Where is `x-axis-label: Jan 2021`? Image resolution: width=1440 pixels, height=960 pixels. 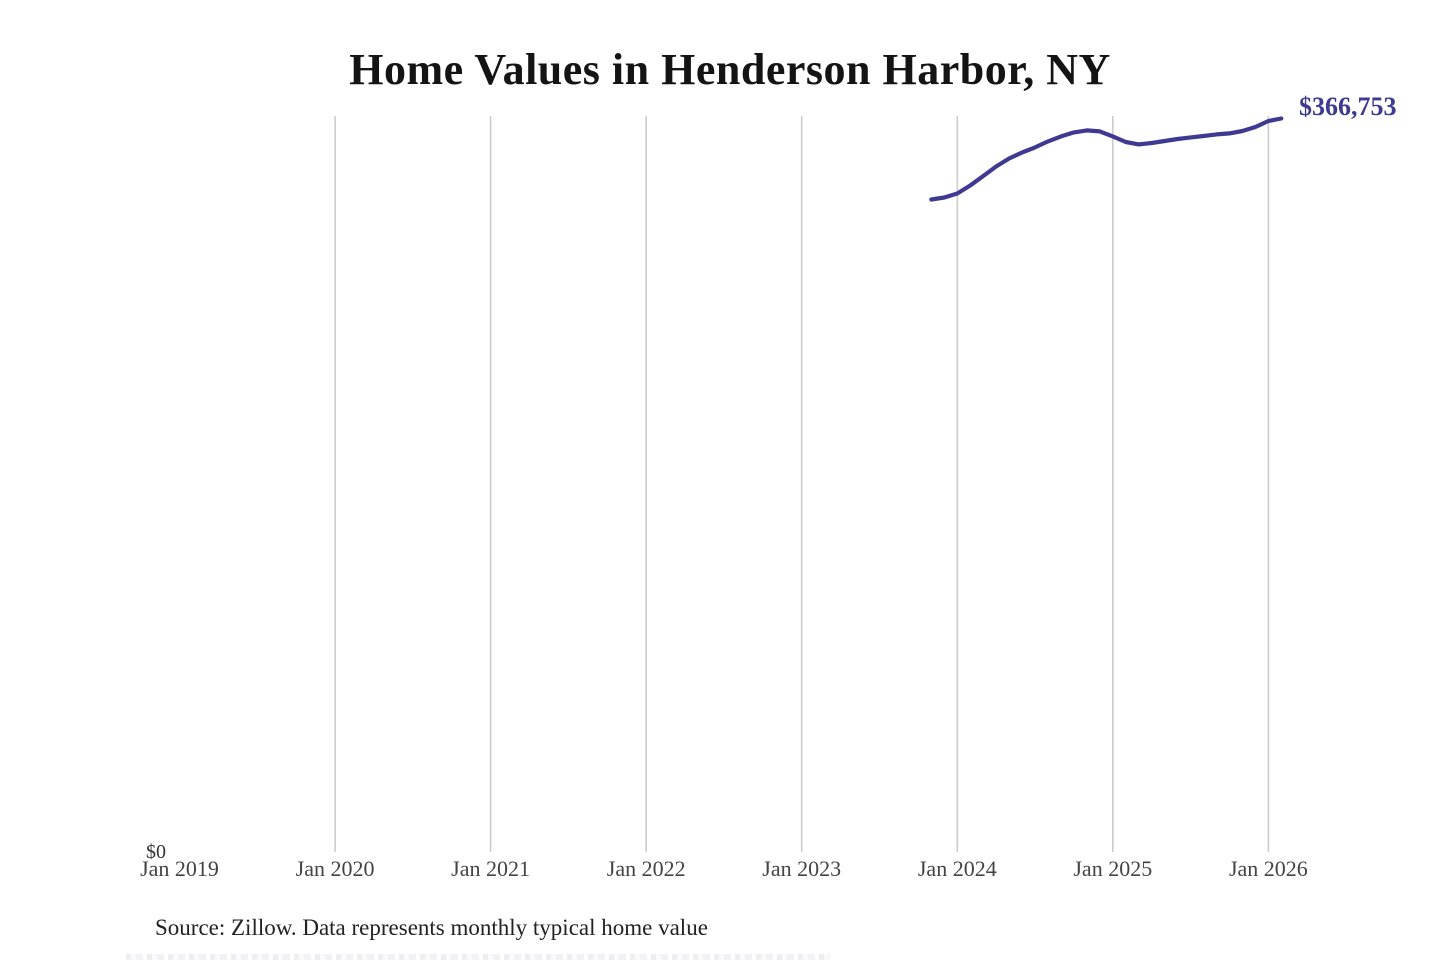 x-axis-label: Jan 2021 is located at coordinates (490, 868).